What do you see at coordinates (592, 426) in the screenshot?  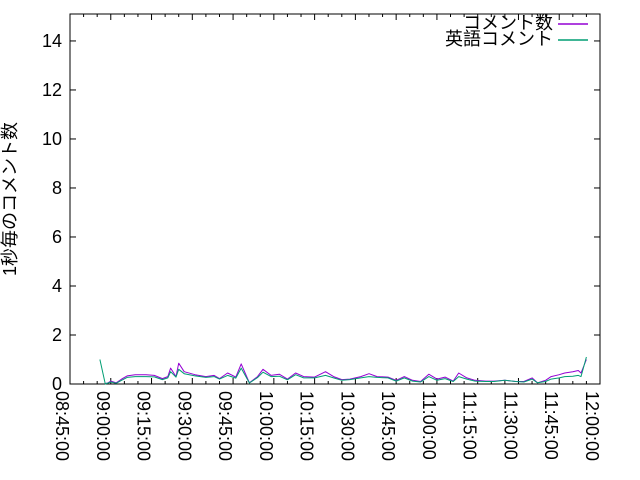 I see `x-tick-label: 12:00:00` at bounding box center [592, 426].